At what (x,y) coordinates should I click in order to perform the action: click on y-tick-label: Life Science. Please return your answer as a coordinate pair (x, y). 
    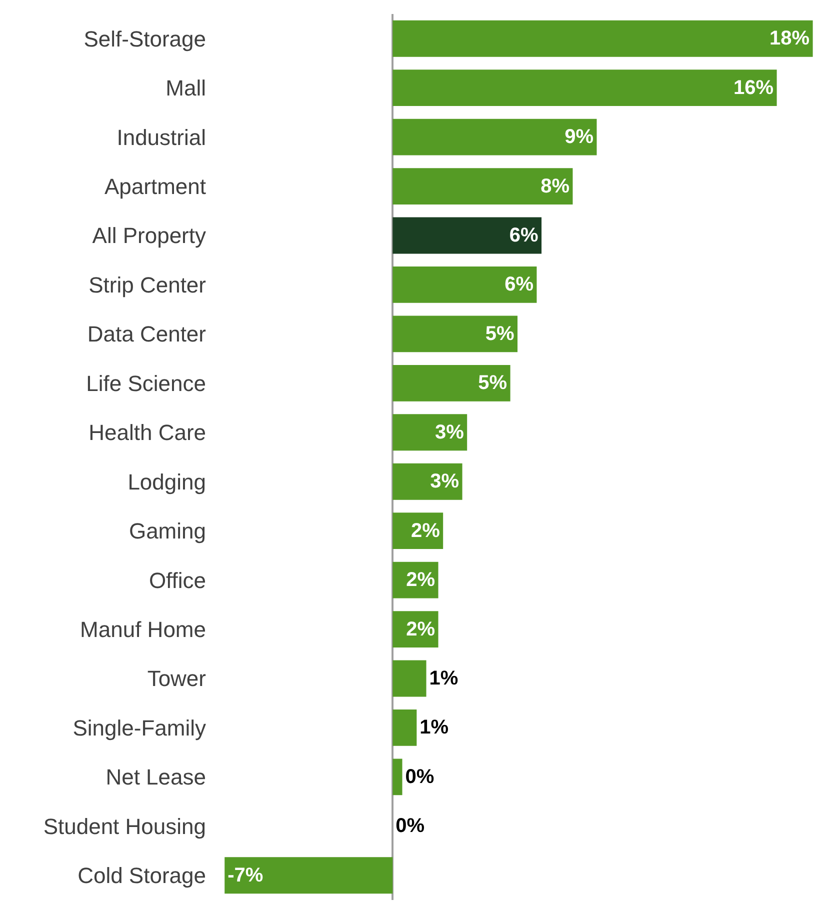
    Looking at the image, I should click on (146, 383).